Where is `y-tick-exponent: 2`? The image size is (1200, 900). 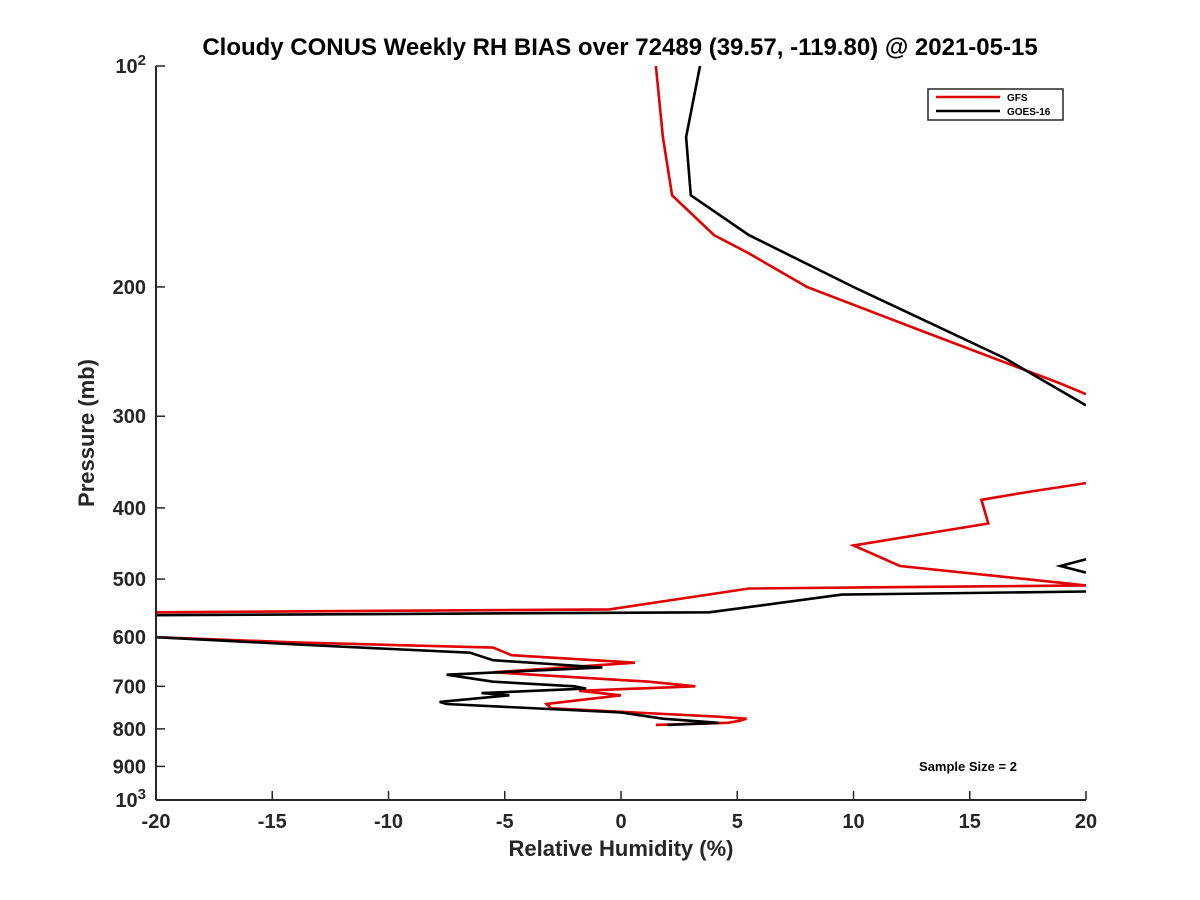 y-tick-exponent: 2 is located at coordinates (142, 60).